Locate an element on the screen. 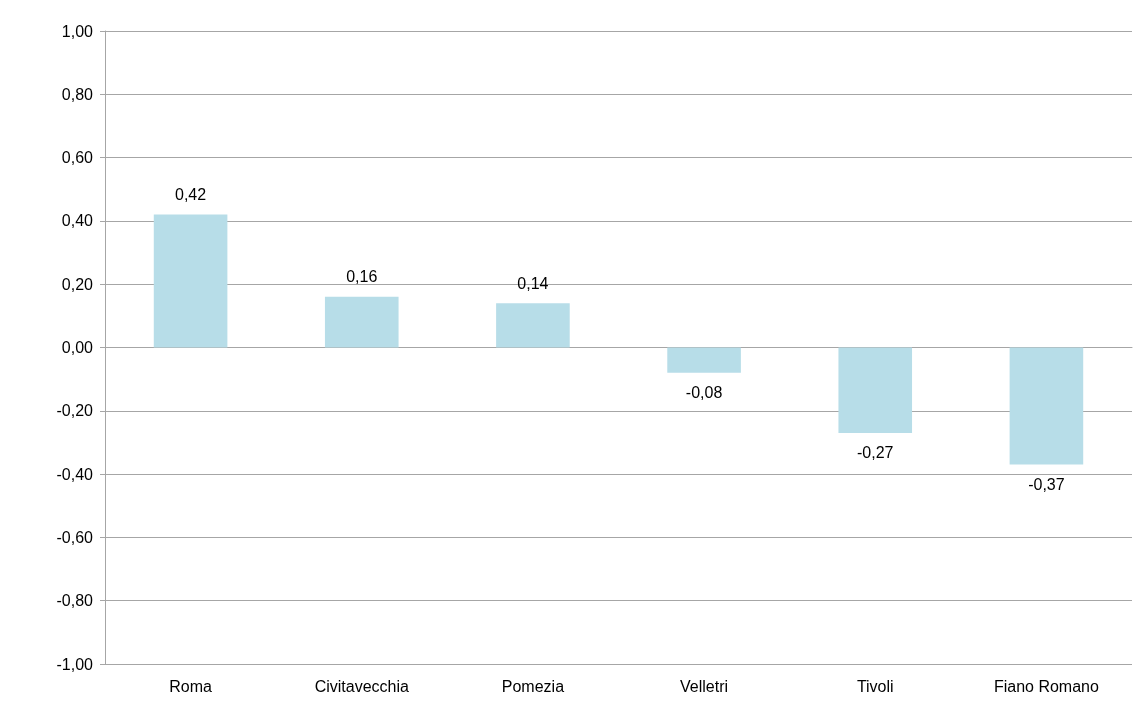 Image resolution: width=1142 pixels, height=709 pixels. data-label: -0,27 is located at coordinates (875, 453).